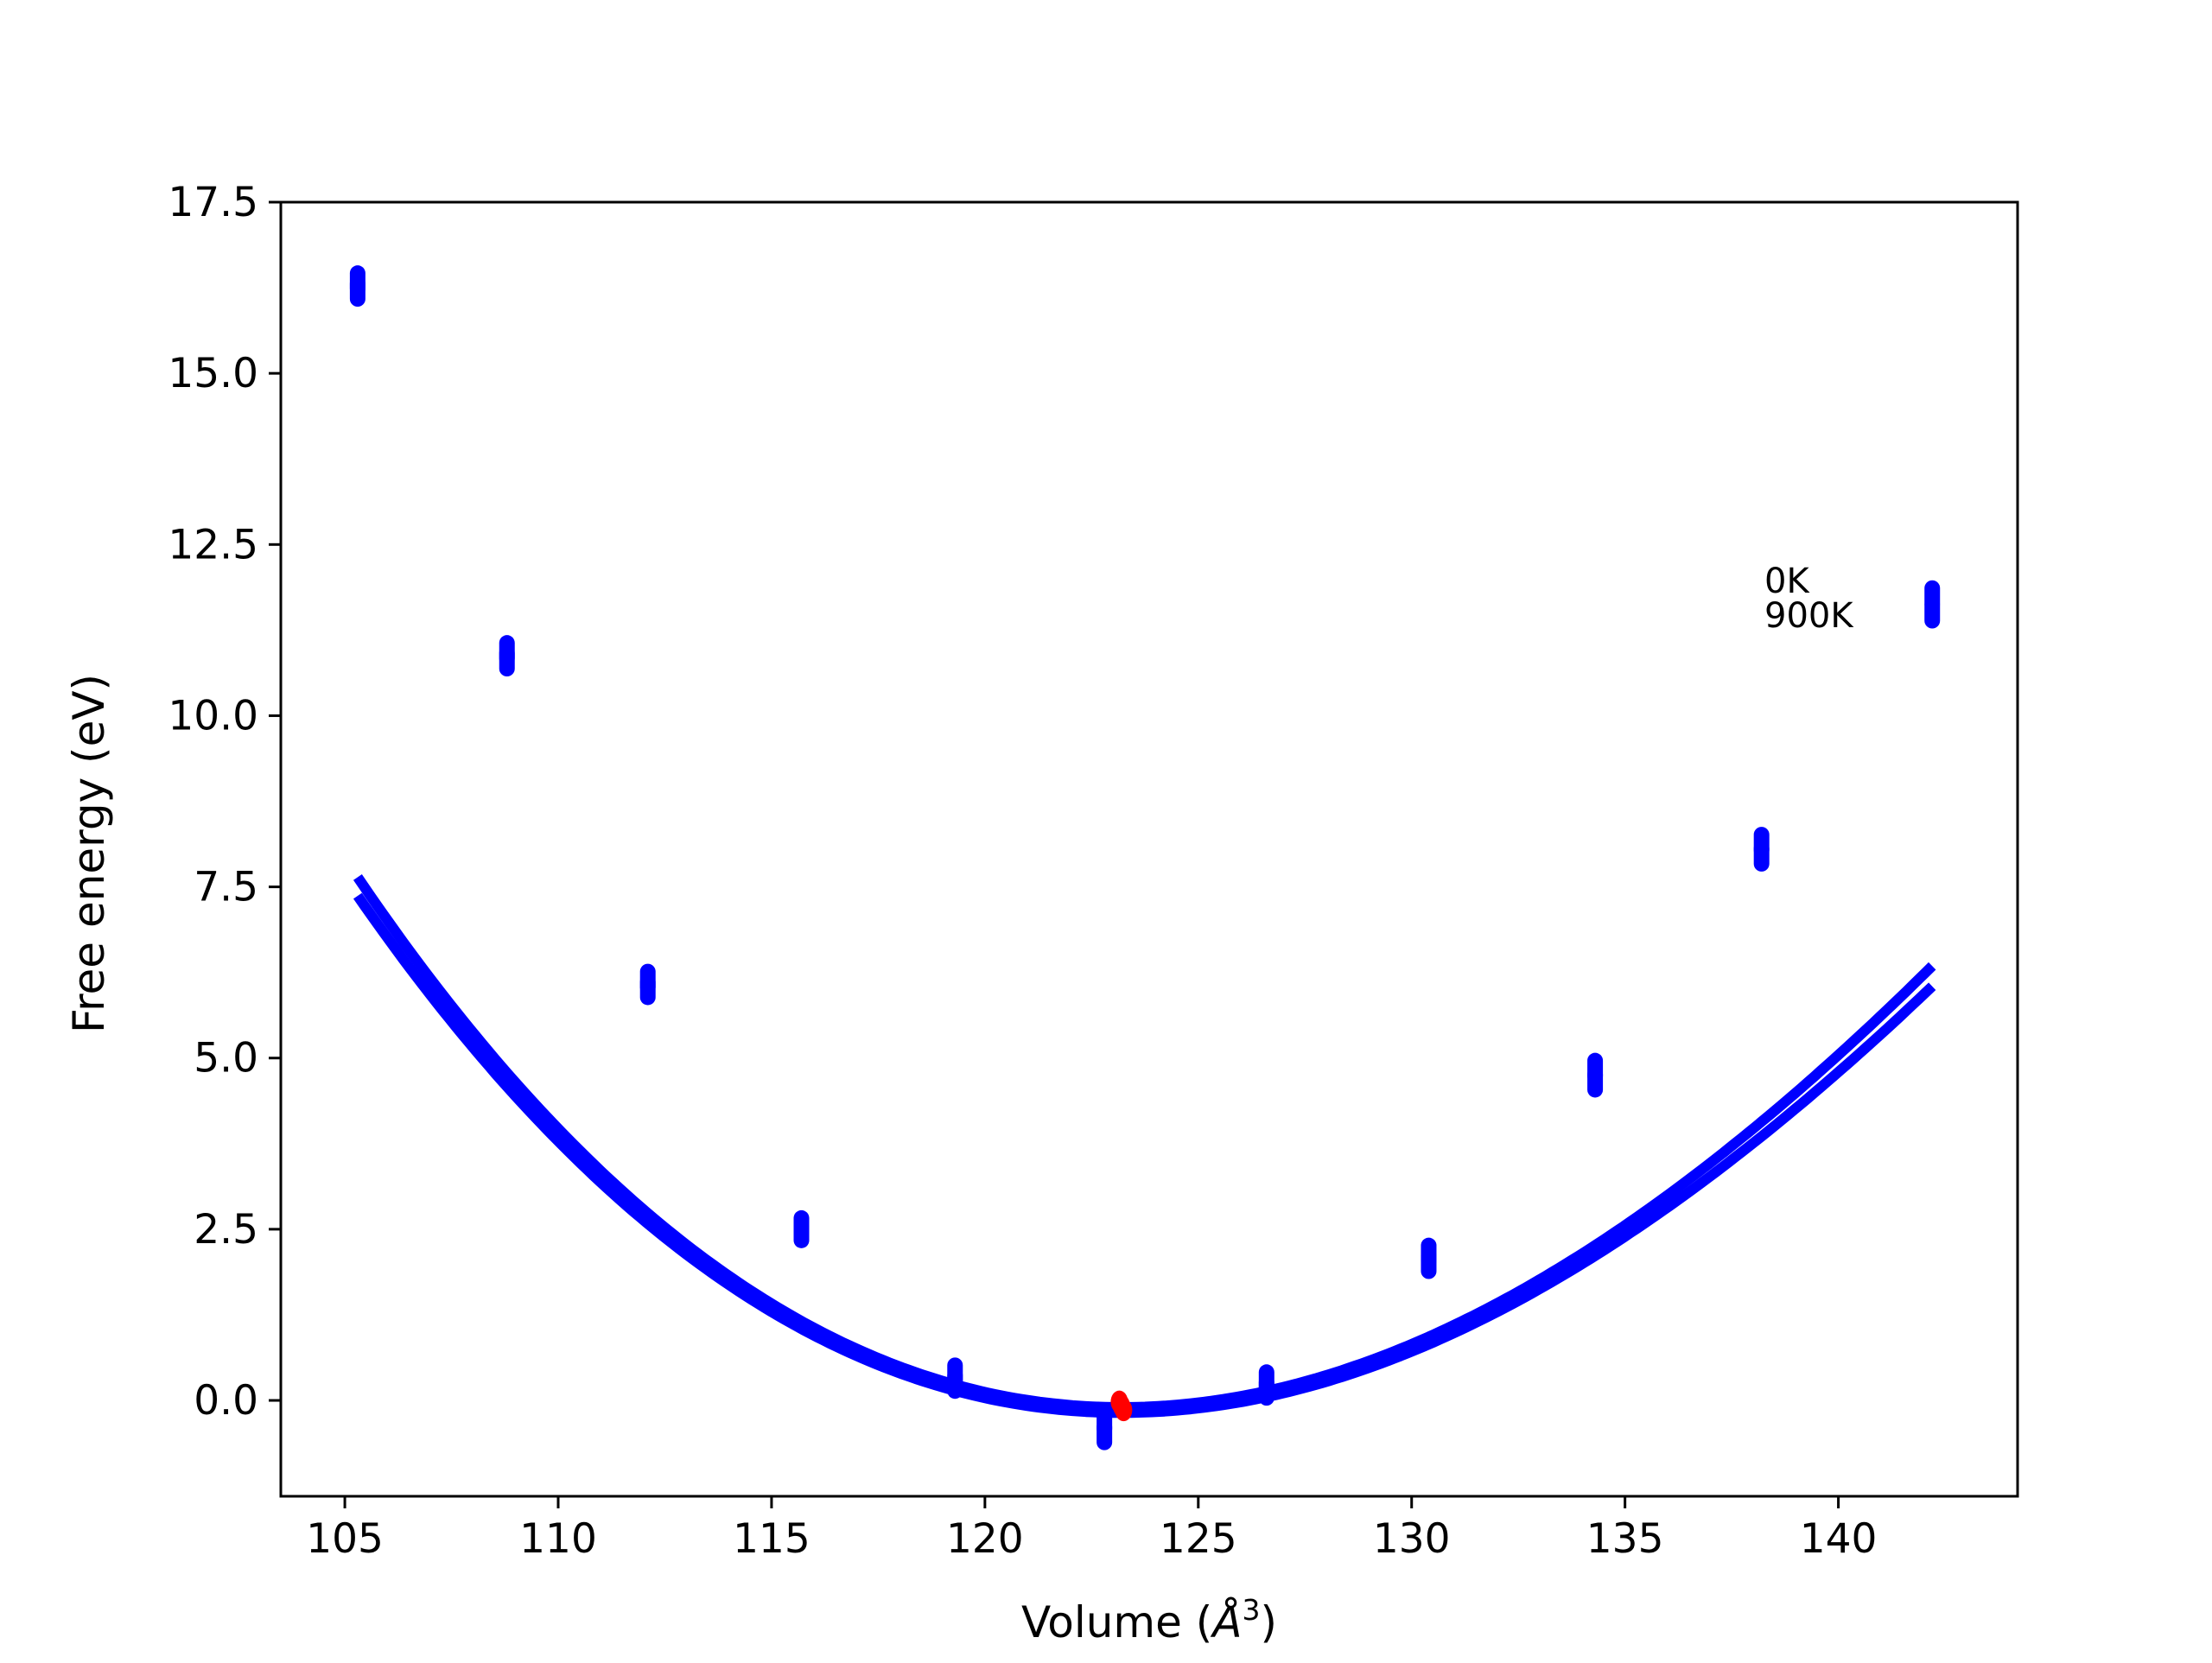  I want to click on x-axis-label-prefix: Volume (, so click(1116, 1622).